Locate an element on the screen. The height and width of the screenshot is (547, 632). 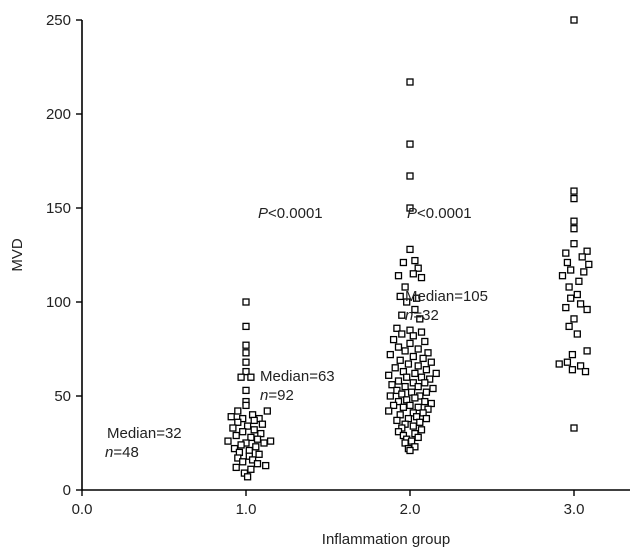
median-label-group-2: Median=63 is located at coordinates (297, 376).